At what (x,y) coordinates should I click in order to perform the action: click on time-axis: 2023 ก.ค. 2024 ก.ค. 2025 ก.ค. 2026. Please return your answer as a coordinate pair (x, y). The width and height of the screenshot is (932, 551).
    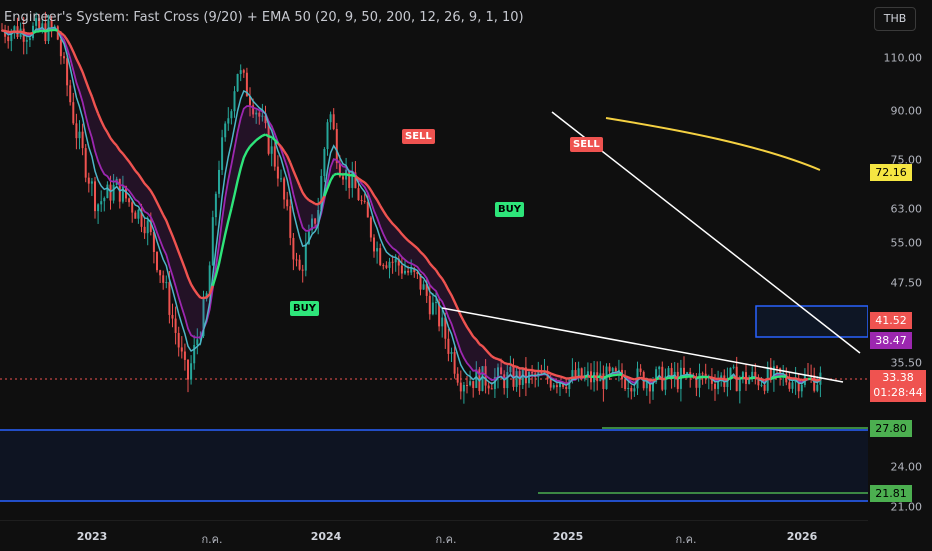
    Looking at the image, I should click on (434, 535).